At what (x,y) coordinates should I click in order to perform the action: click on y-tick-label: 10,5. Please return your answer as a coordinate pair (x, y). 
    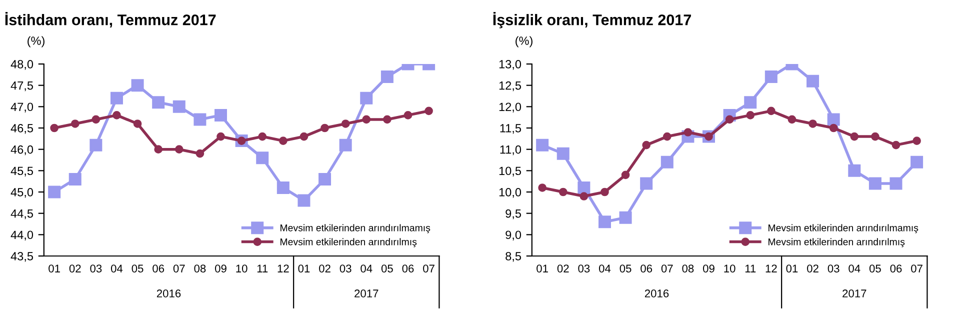
    Looking at the image, I should click on (510, 171).